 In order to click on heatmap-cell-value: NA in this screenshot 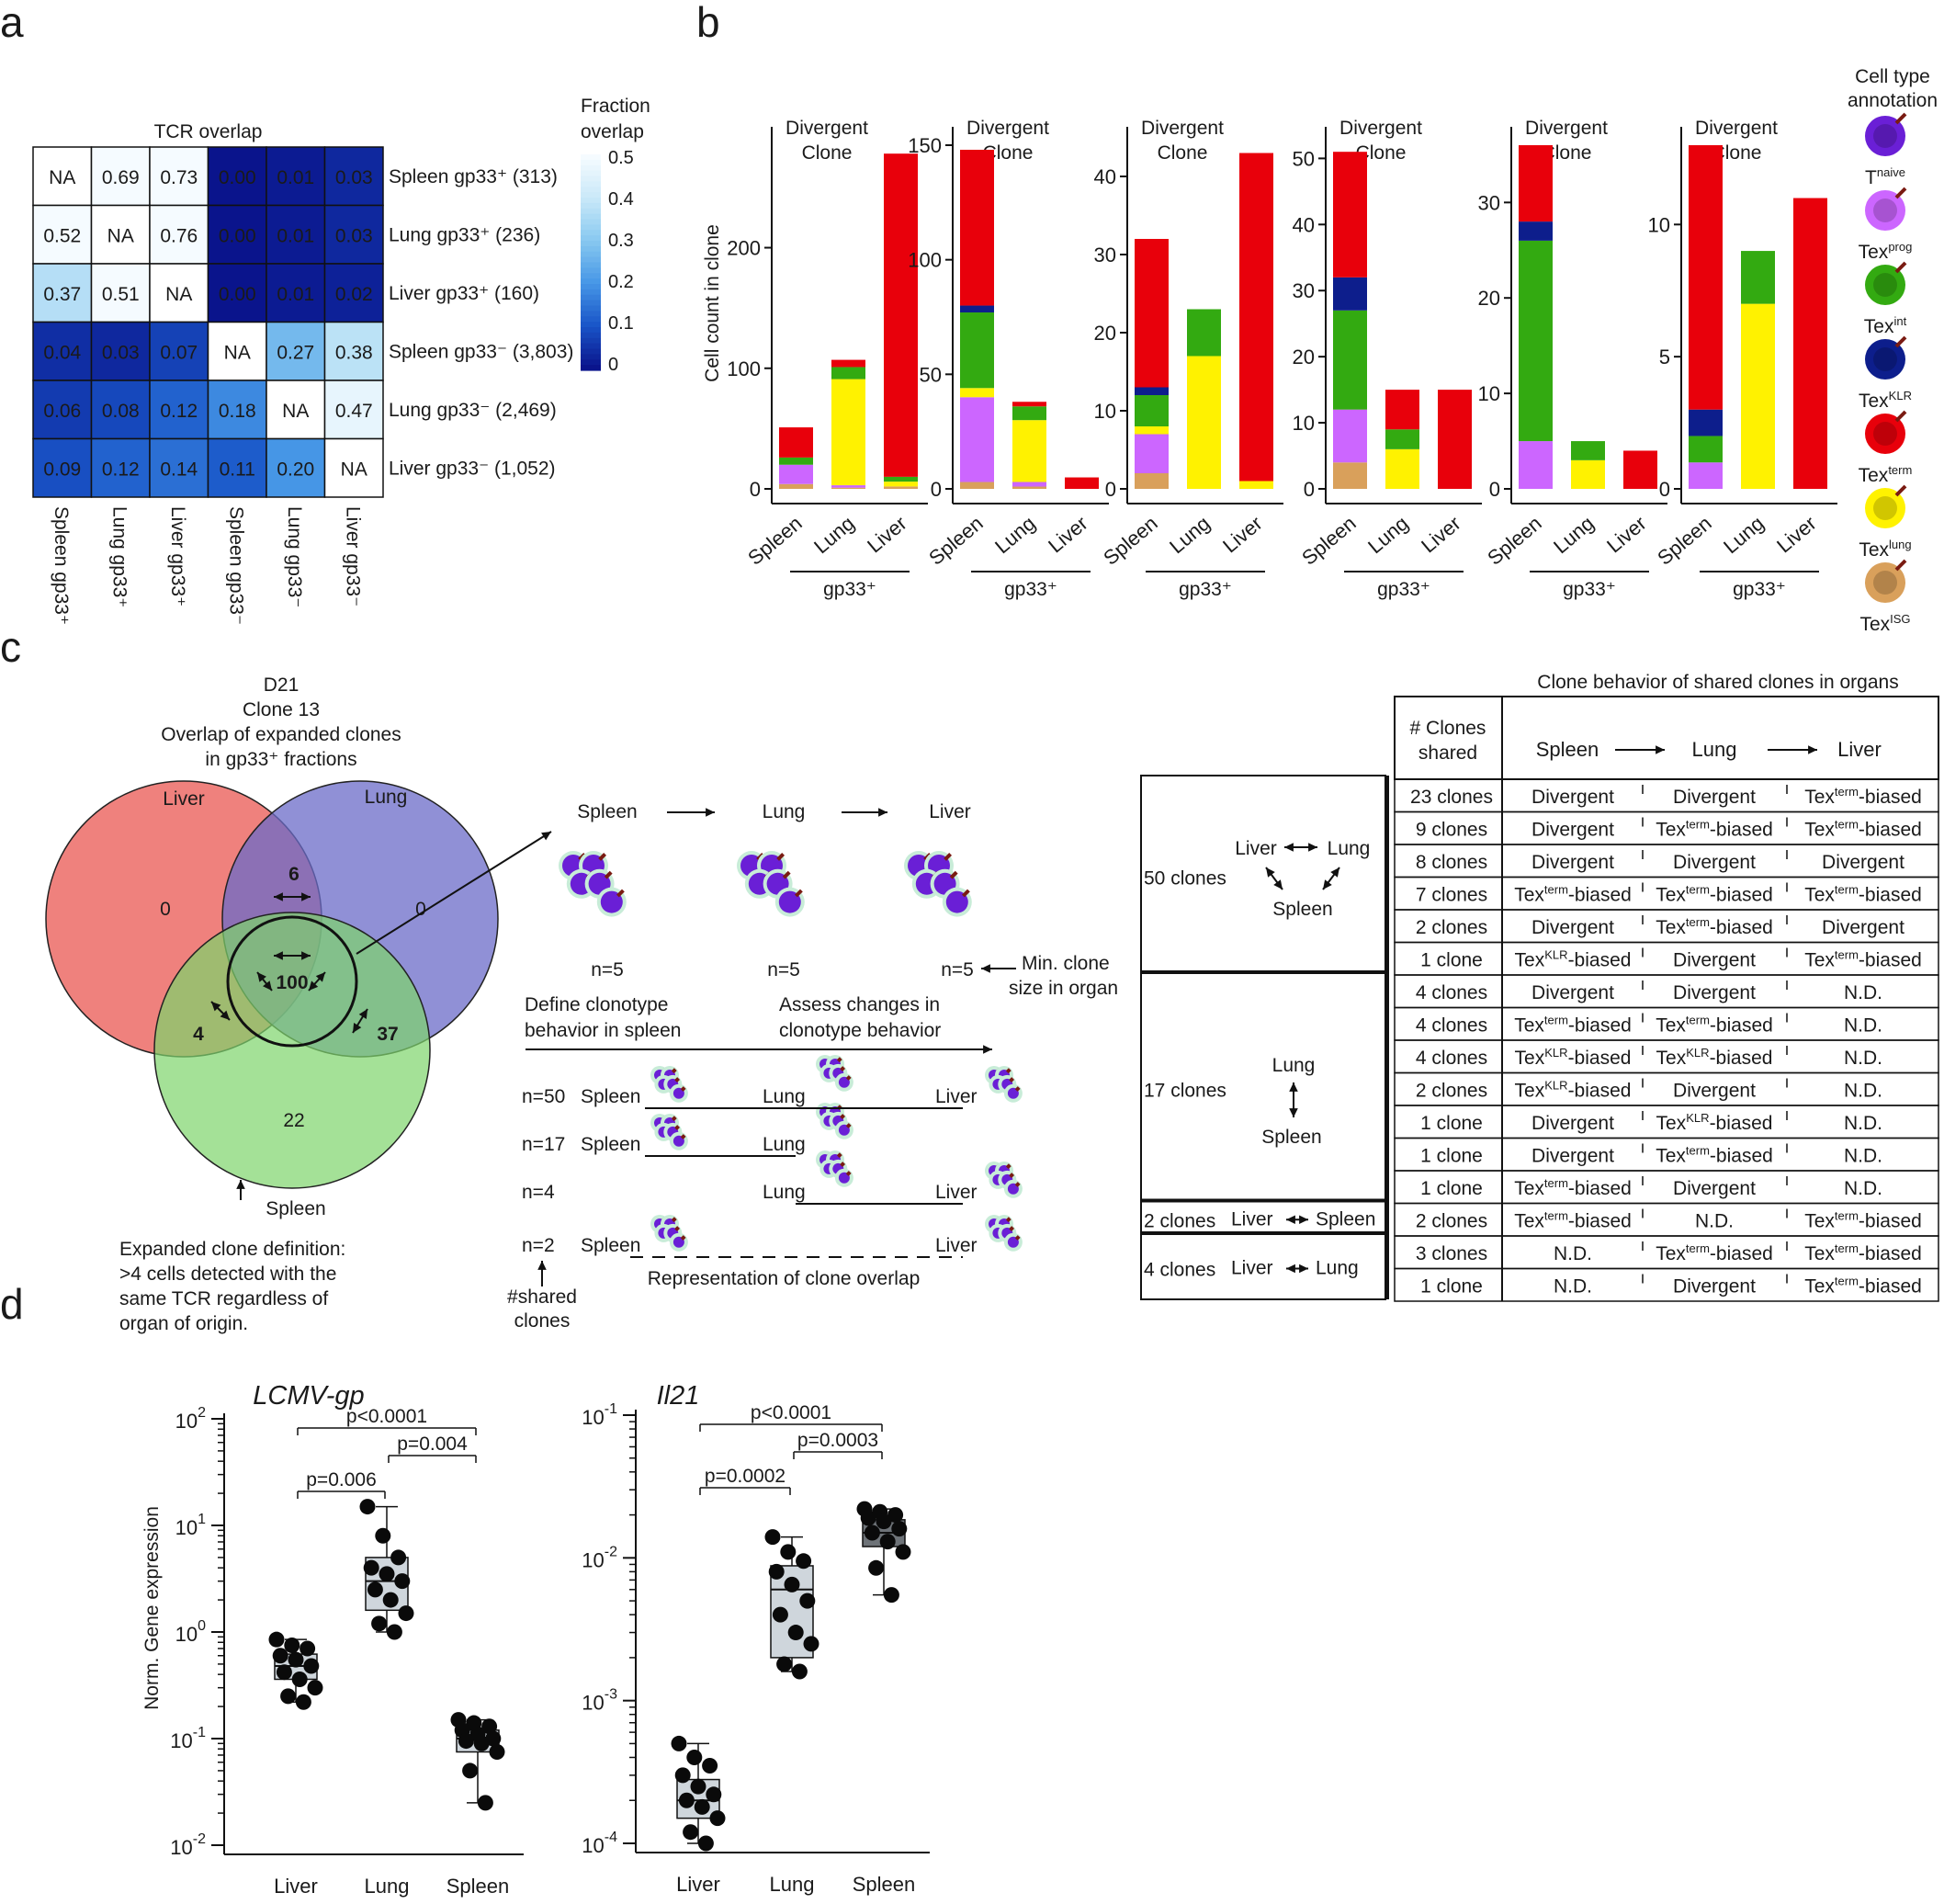, I will do `click(295, 411)`.